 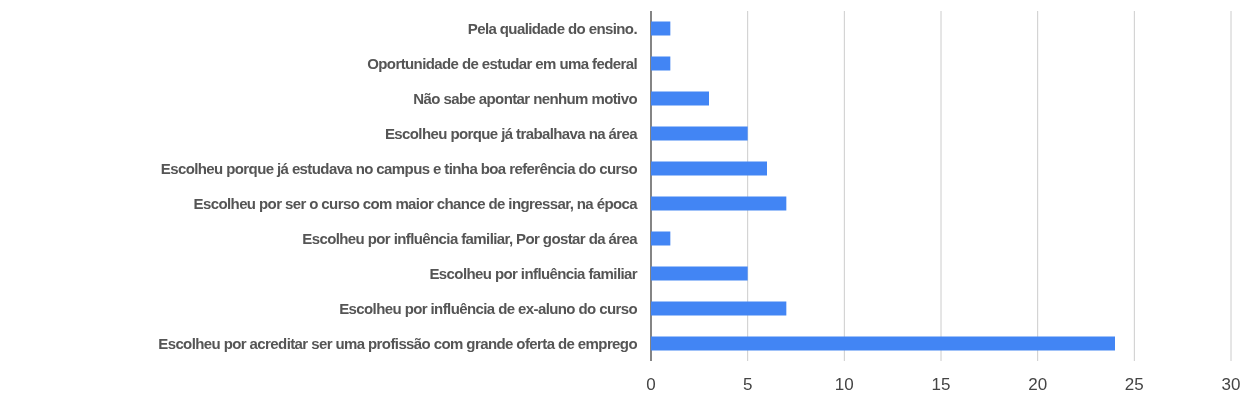 What do you see at coordinates (399, 168) in the screenshot?
I see `y-tick-label: Escolheu porque já estudava no campus e tinha boa referência do curso` at bounding box center [399, 168].